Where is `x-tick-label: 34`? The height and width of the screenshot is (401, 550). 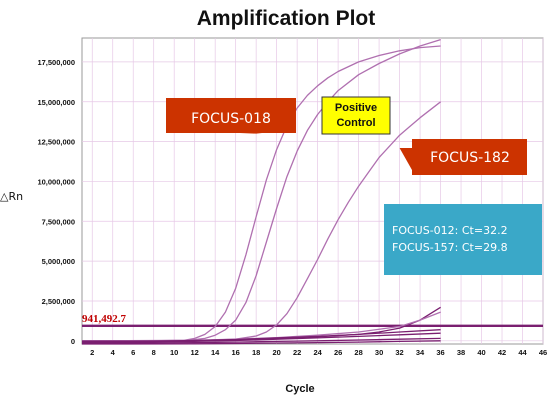
x-tick-label: 34 is located at coordinates (420, 352).